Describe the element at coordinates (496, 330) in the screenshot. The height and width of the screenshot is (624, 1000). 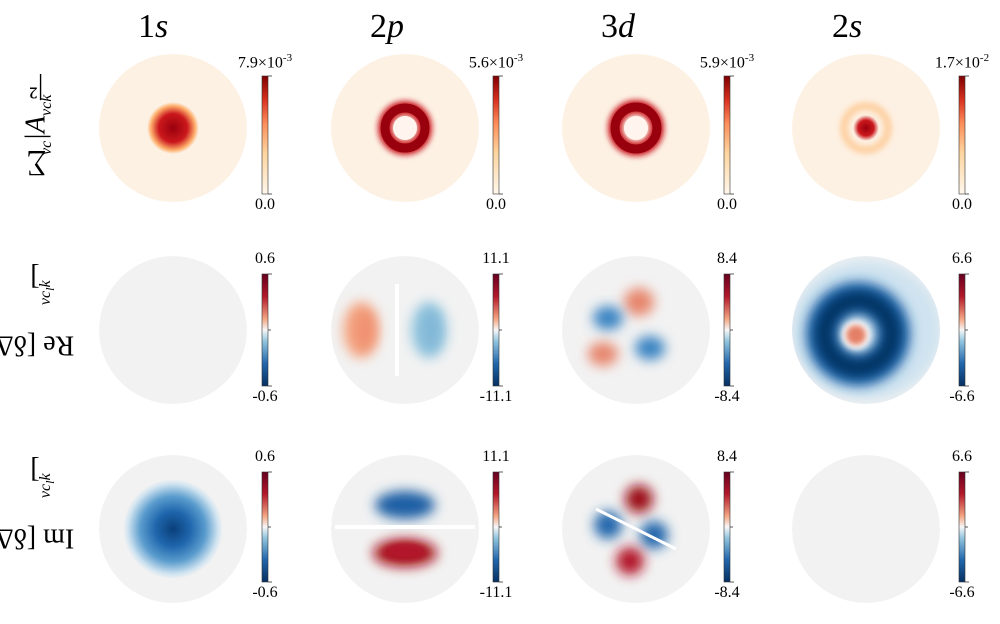
I see `colorbar-2-2p` at that location.